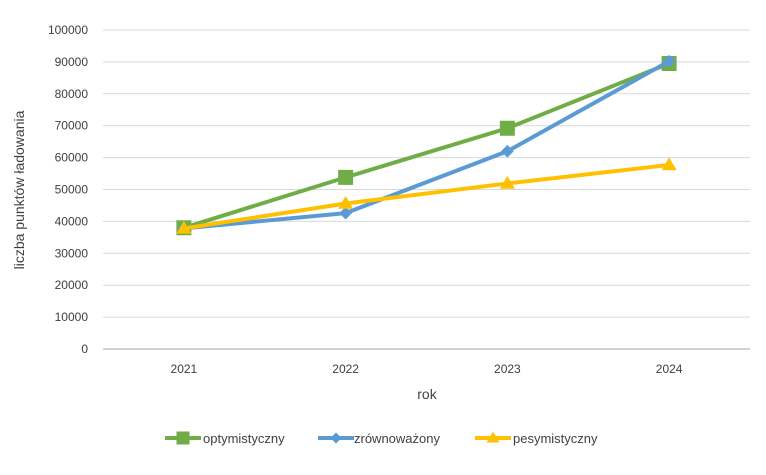 This screenshot has height=475, width=766. I want to click on y-tick-label: 70000, so click(72, 126).